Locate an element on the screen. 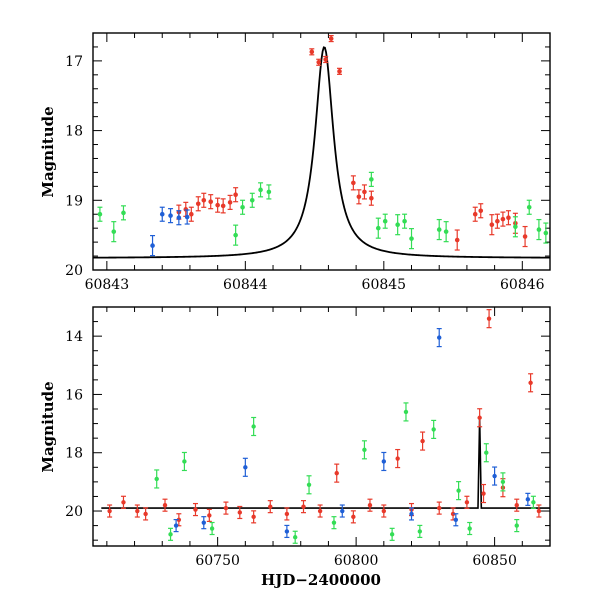 This screenshot has height=600, width=600. top-y-axis-label: Magnitude is located at coordinates (48, 151).